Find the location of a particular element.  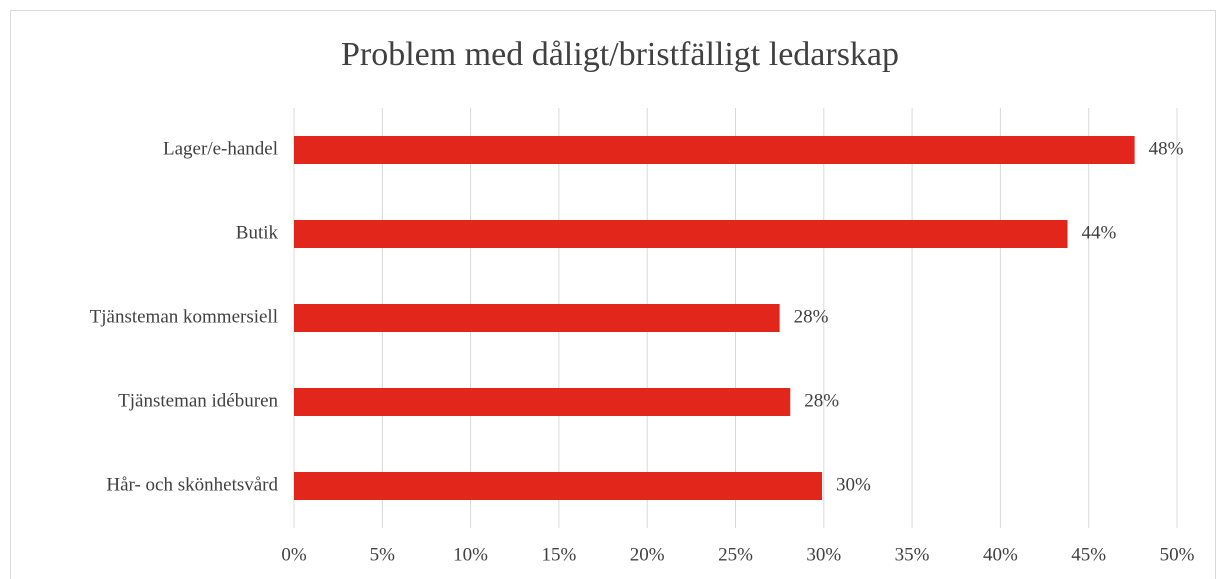

x-tick-label: 10% is located at coordinates (470, 554).